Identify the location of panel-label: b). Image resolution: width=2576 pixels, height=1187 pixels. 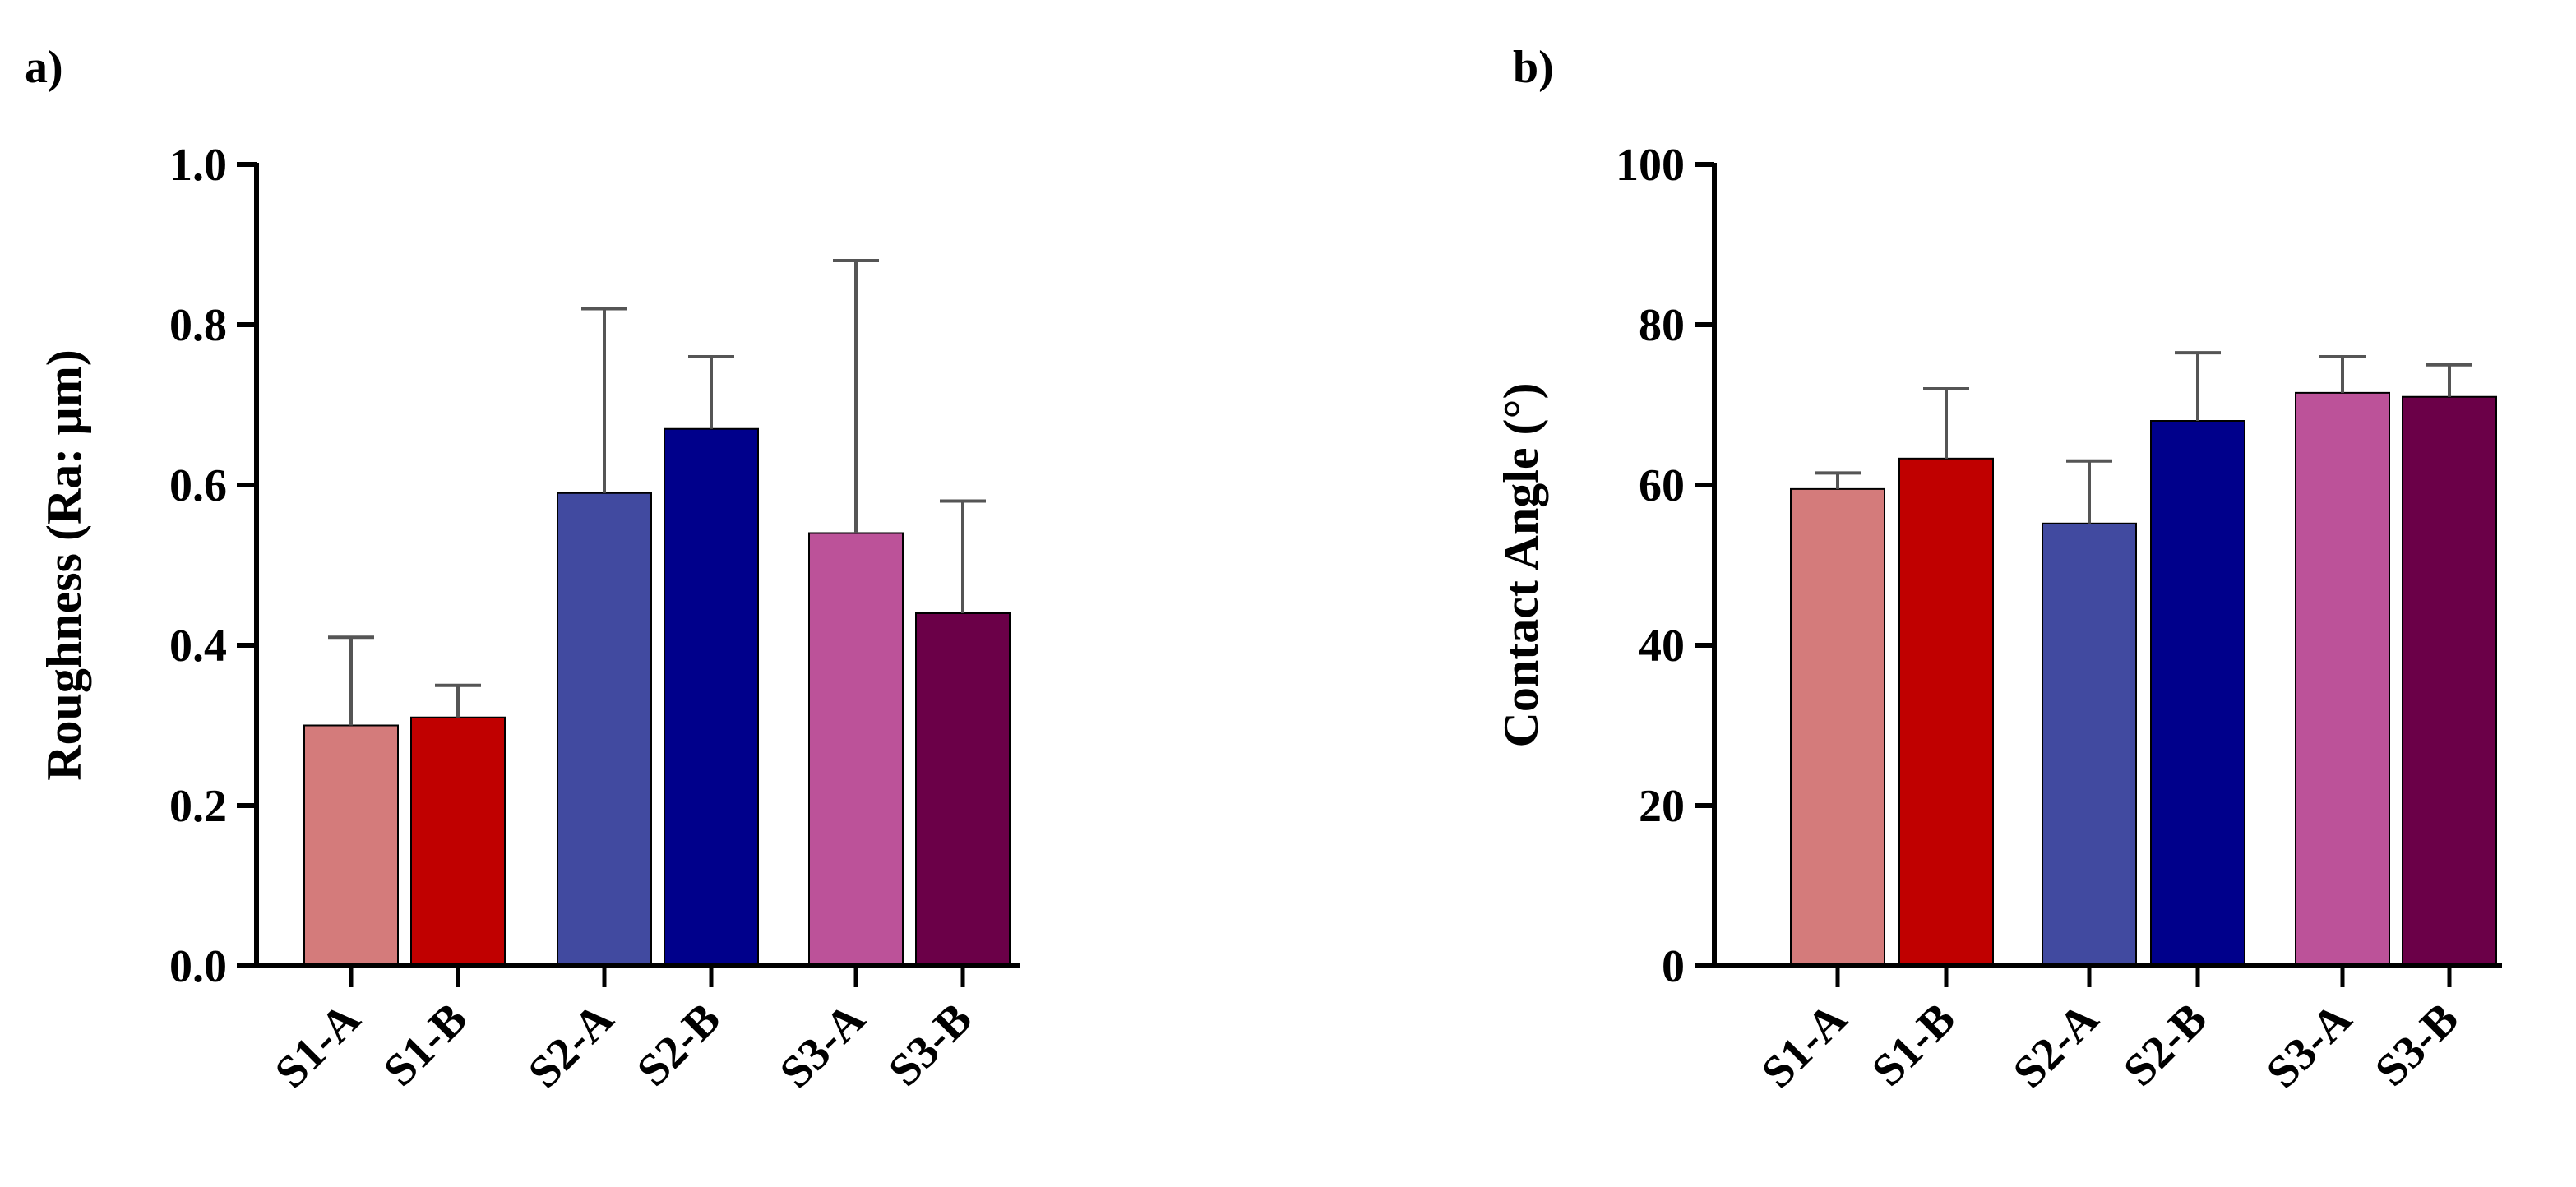
(1533, 67).